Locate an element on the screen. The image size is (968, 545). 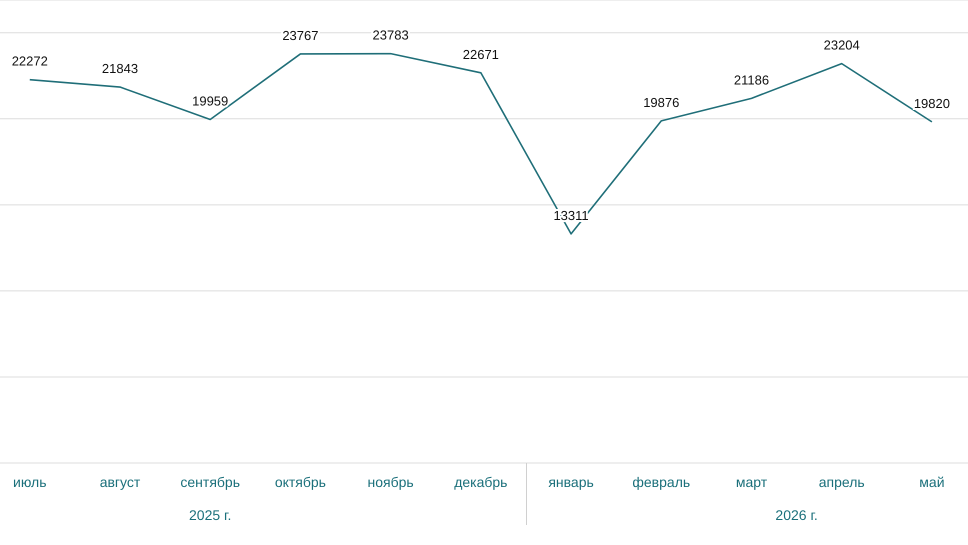
data-label: 23767 is located at coordinates (300, 35).